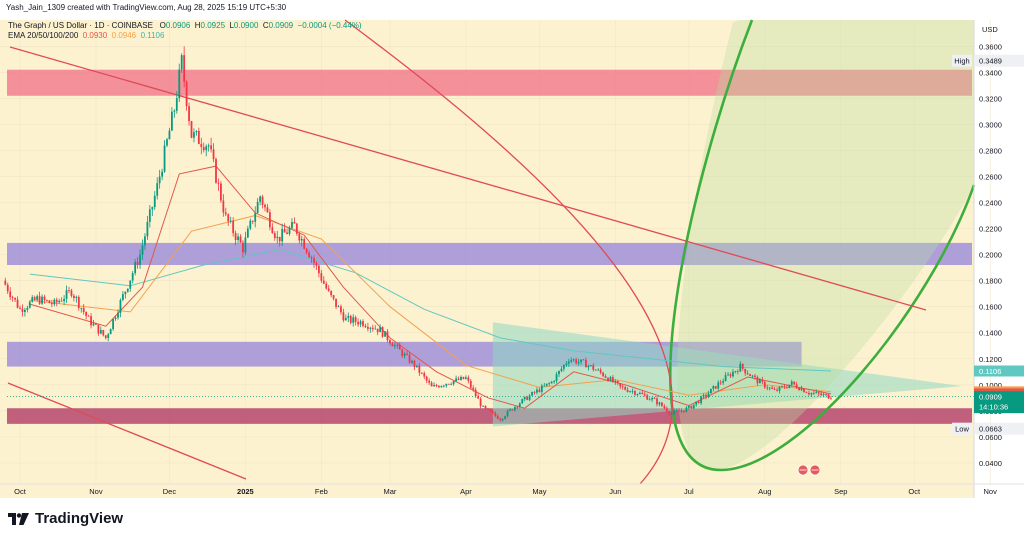 This screenshot has height=539, width=1024. What do you see at coordinates (79, 518) in the screenshot?
I see `tradingview-brand-label: TradingView` at bounding box center [79, 518].